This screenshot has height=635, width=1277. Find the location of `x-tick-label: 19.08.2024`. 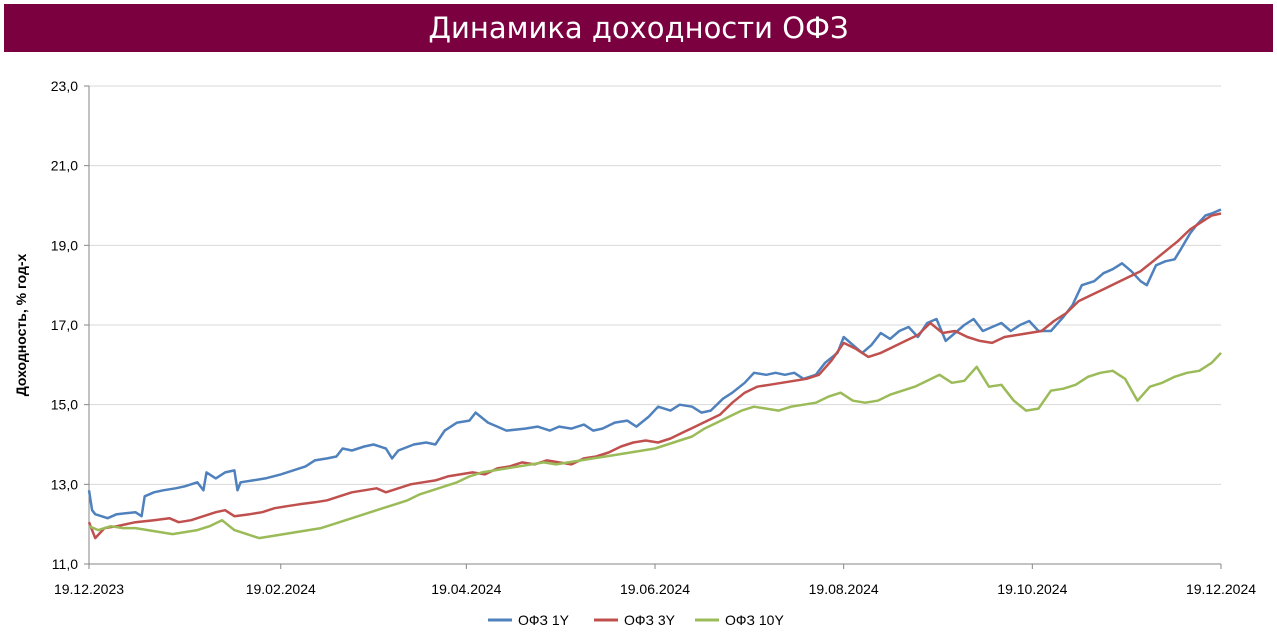

x-tick-label: 19.08.2024 is located at coordinates (844, 589).